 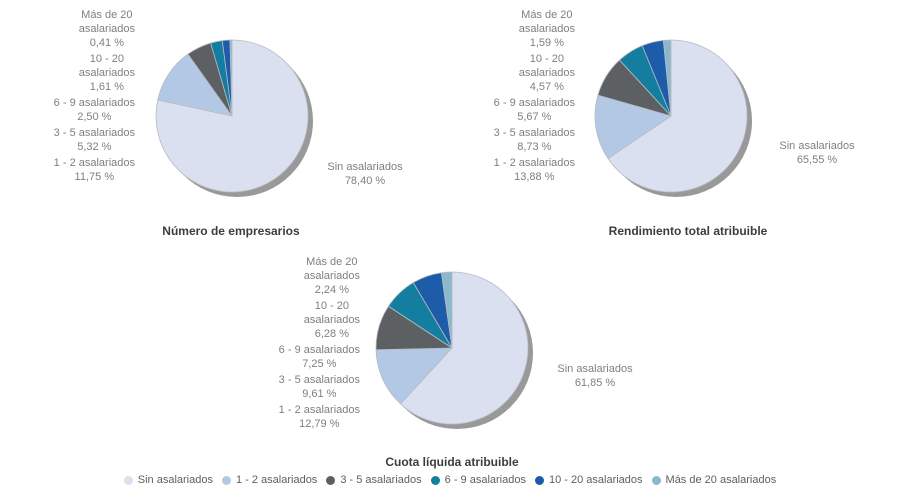 I want to click on legend-label: 10 - 20 asalariados, so click(x=595, y=480).